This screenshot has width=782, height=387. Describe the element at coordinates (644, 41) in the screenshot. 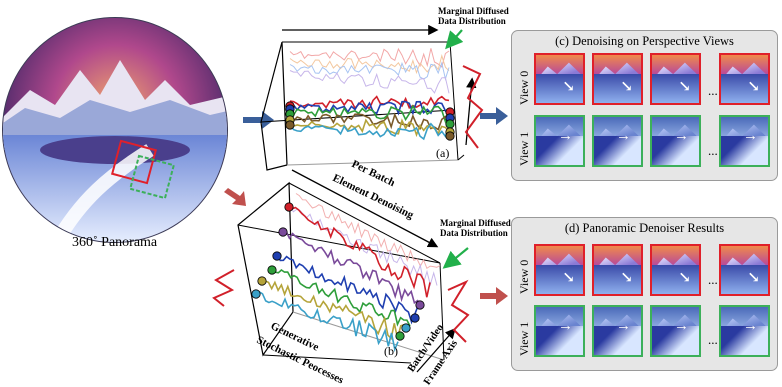

I see `panel-c-title: (c) Denoising on Perspective Views` at that location.